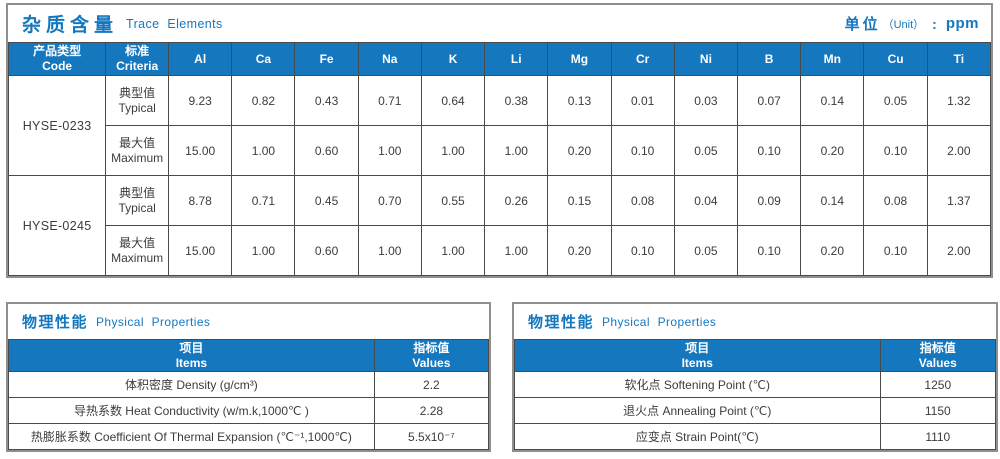 This screenshot has height=459, width=1000. I want to click on col-header-items: 项目 Items, so click(697, 355).